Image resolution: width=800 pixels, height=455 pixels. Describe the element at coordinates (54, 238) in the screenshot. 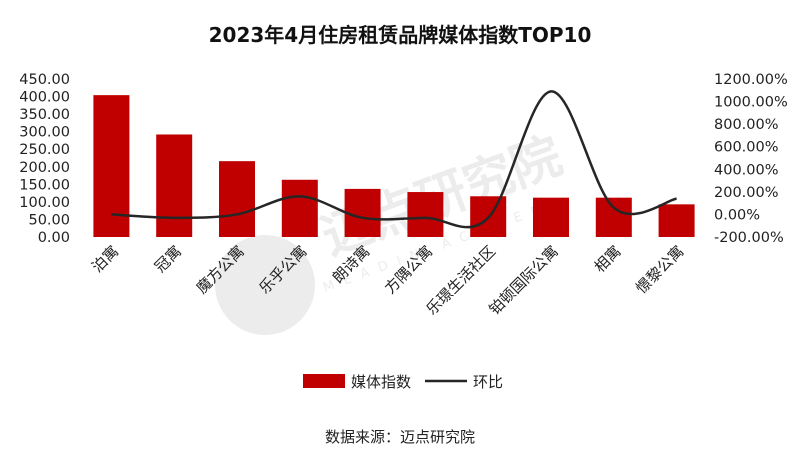

I see `left-axis-tick-label: 0.00` at that location.